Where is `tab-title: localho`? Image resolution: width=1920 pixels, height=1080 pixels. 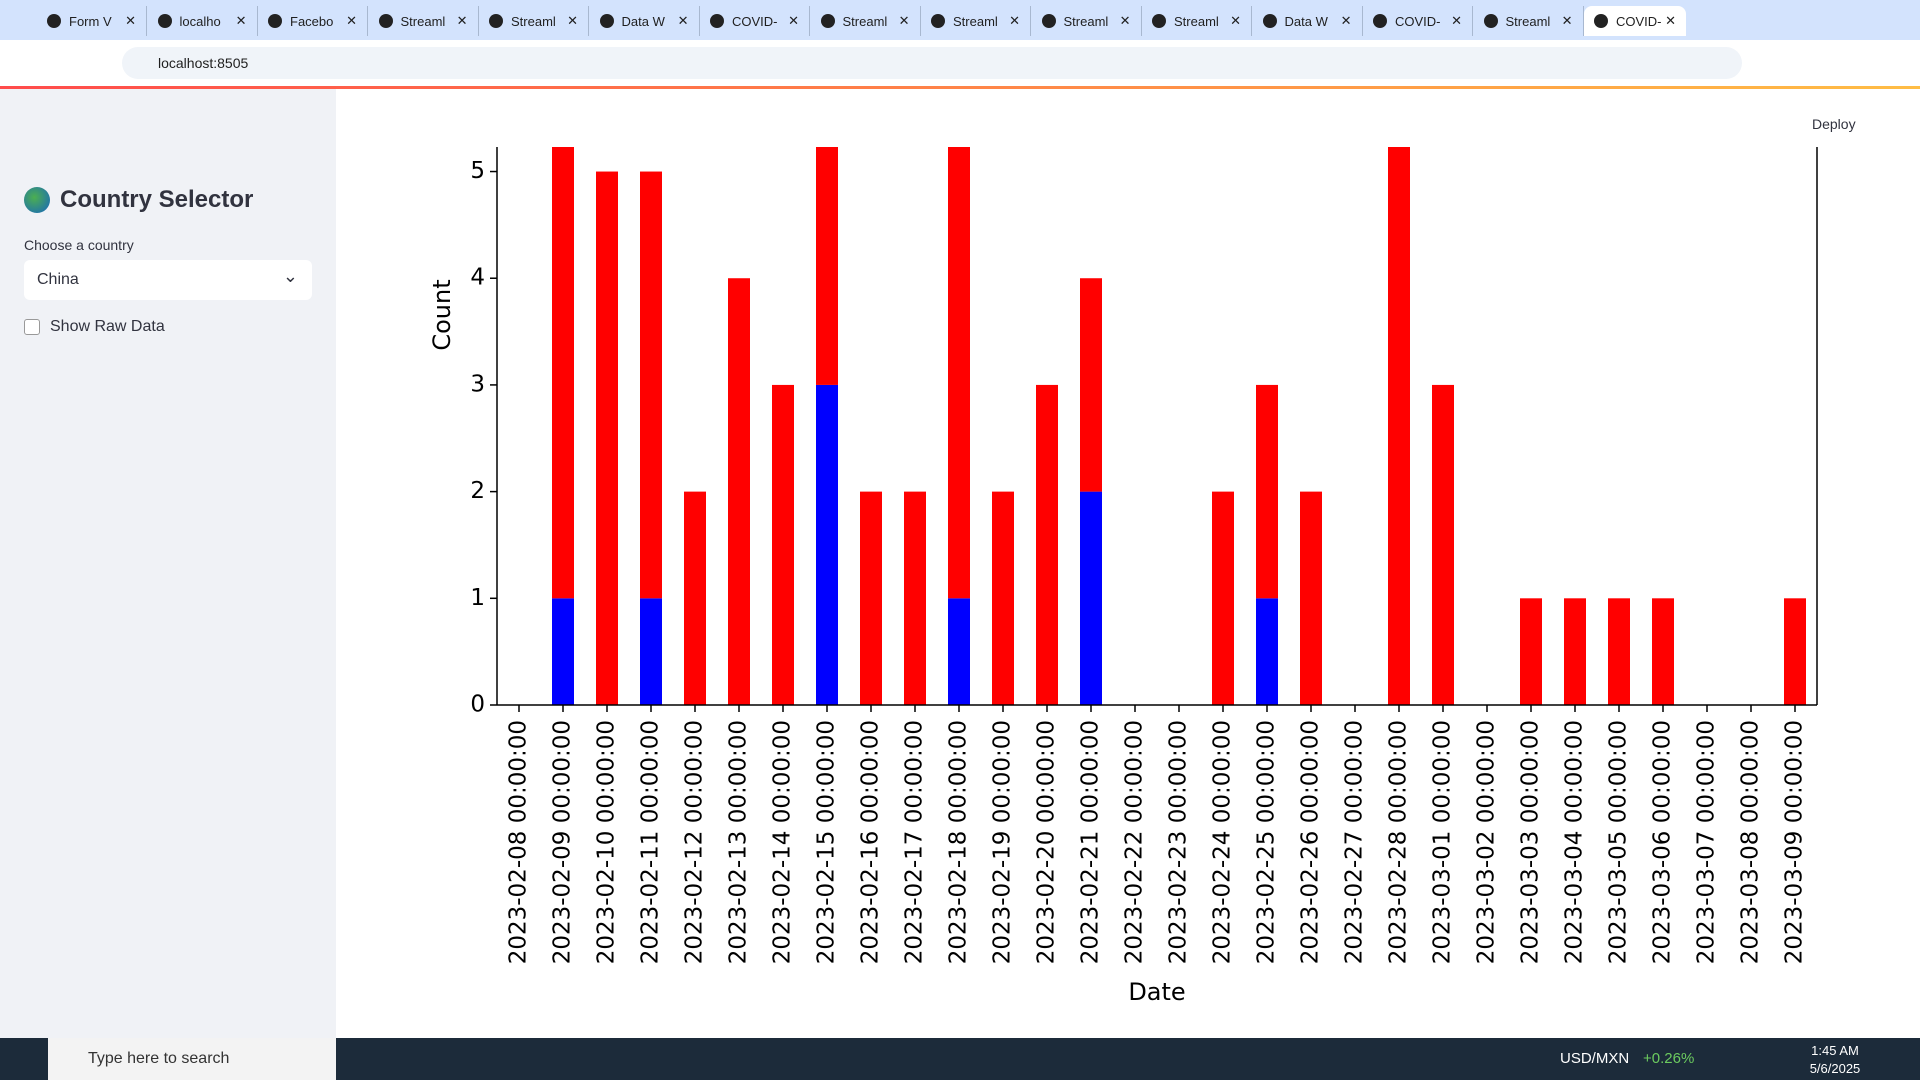 tab-title: localho is located at coordinates (200, 21).